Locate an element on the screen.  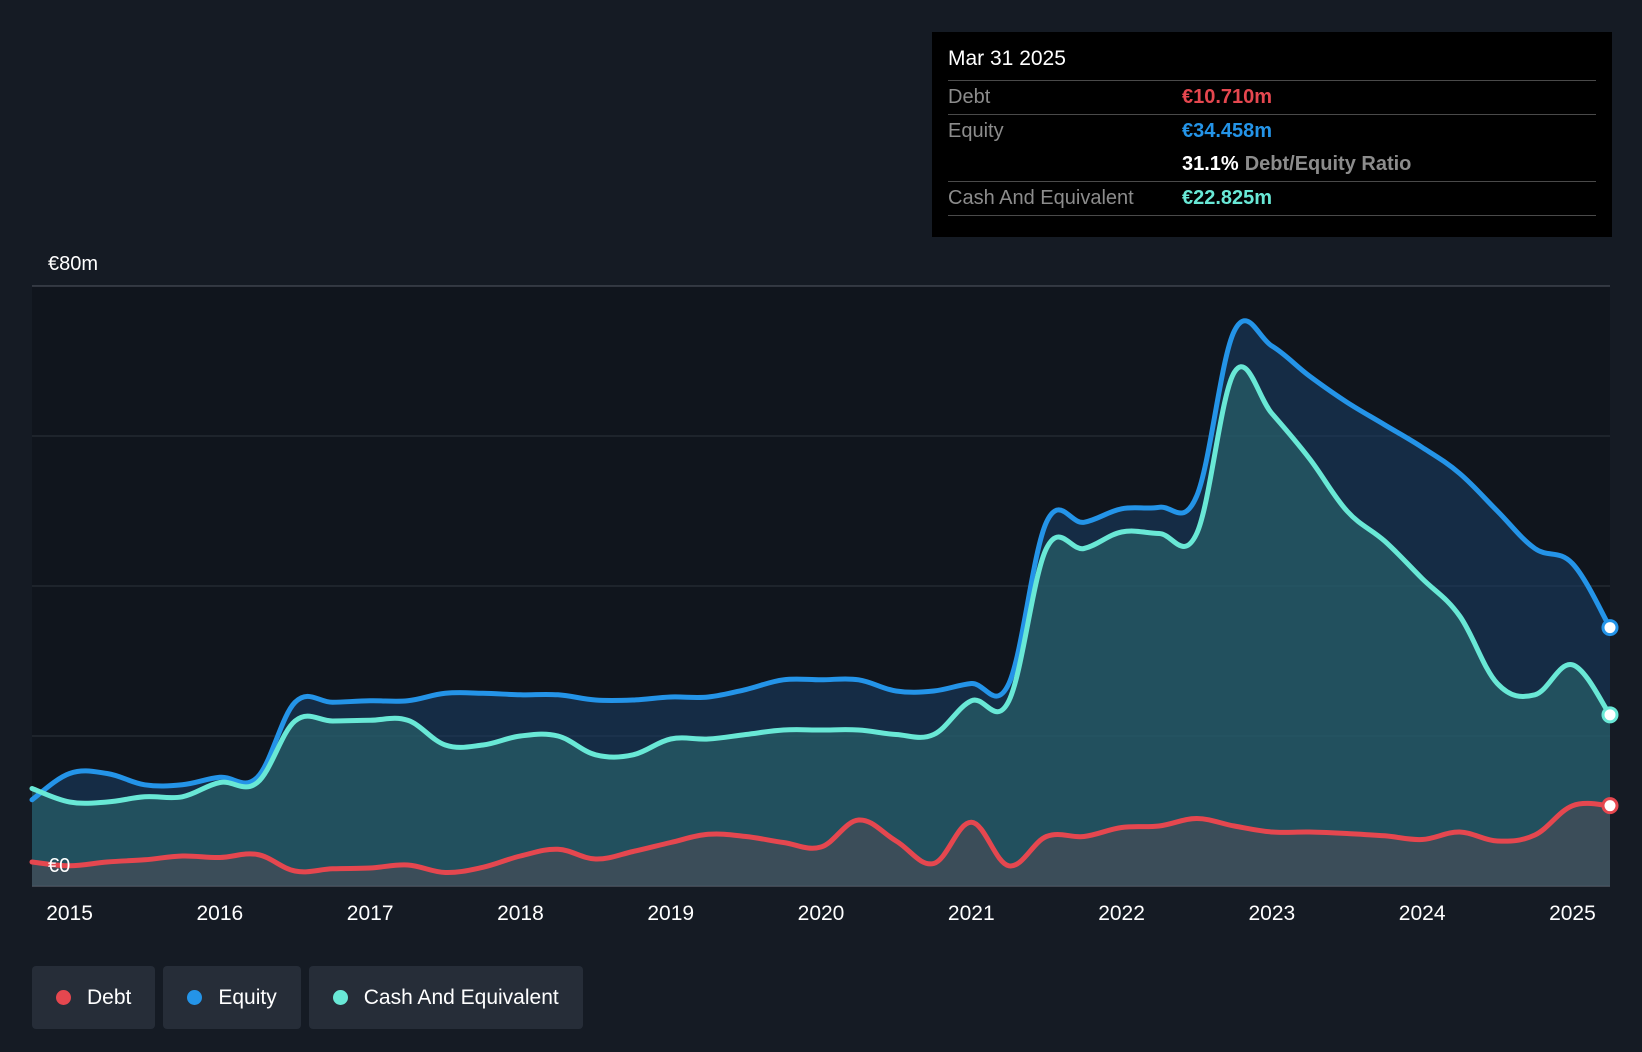
tooltip-ratio-value: 31.1% is located at coordinates (1210, 164).